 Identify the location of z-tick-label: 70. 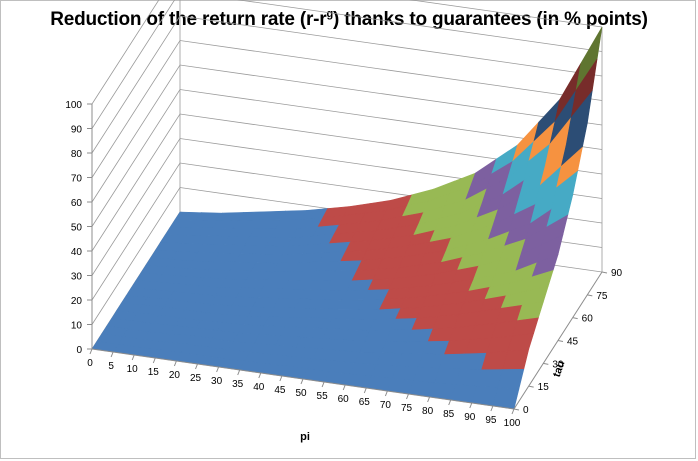
(77, 179).